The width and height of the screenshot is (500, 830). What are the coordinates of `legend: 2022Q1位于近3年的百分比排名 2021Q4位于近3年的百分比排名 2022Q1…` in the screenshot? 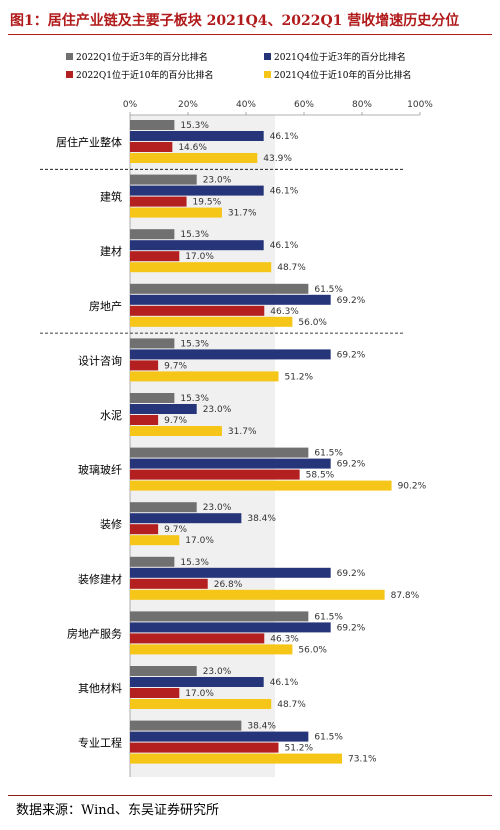 It's located at (238, 66).